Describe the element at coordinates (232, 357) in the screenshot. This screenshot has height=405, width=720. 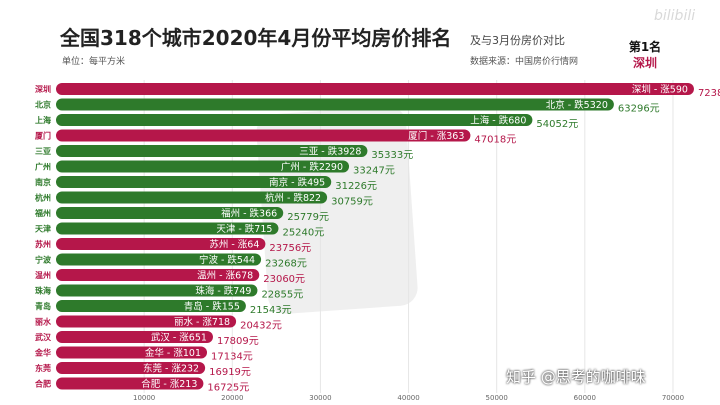
I see `value-label: 17134元` at that location.